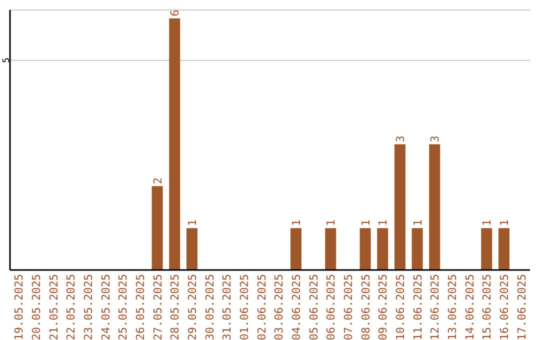  Describe the element at coordinates (487, 307) in the screenshot. I see `x-tick-label: 15.06.2025` at that location.